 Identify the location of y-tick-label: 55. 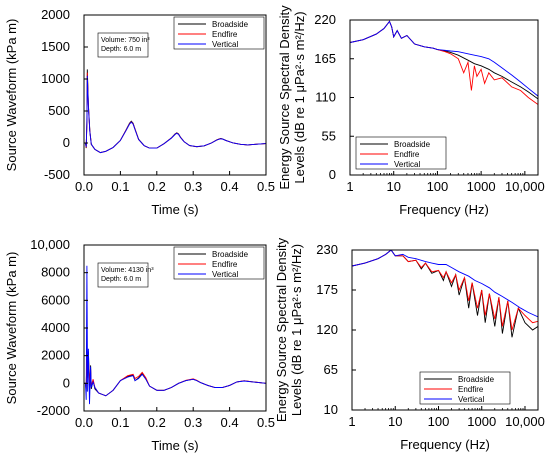
(329, 135).